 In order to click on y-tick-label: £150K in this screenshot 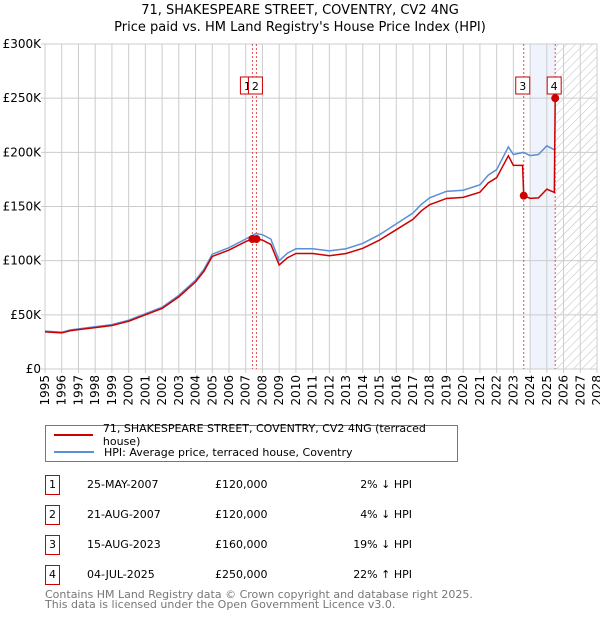, I will do `click(23, 207)`.